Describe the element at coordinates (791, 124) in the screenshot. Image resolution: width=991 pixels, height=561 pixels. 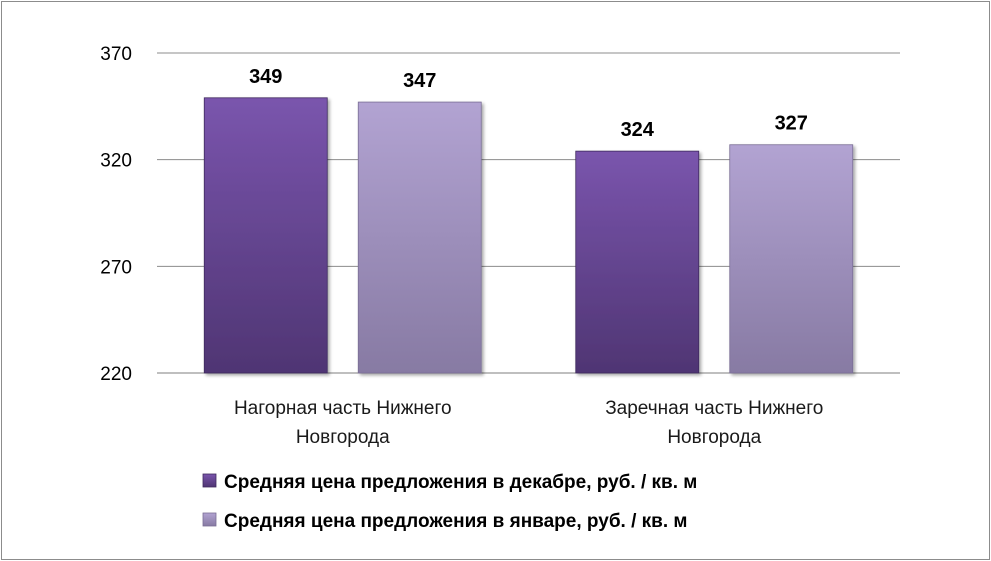
I see `data-label: 327` at that location.